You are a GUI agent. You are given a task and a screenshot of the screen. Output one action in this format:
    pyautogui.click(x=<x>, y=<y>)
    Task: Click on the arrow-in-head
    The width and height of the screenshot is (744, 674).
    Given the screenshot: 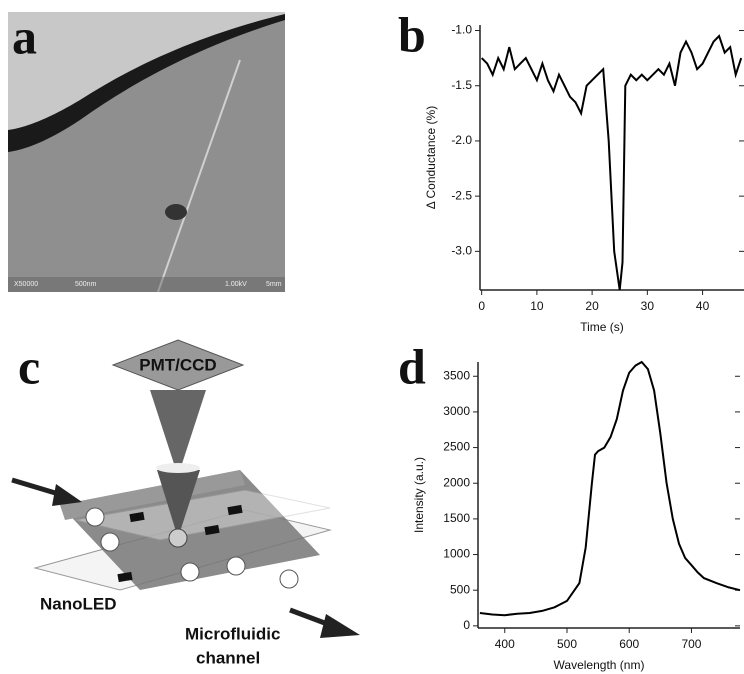 What is the action you would take?
    pyautogui.click(x=67, y=495)
    